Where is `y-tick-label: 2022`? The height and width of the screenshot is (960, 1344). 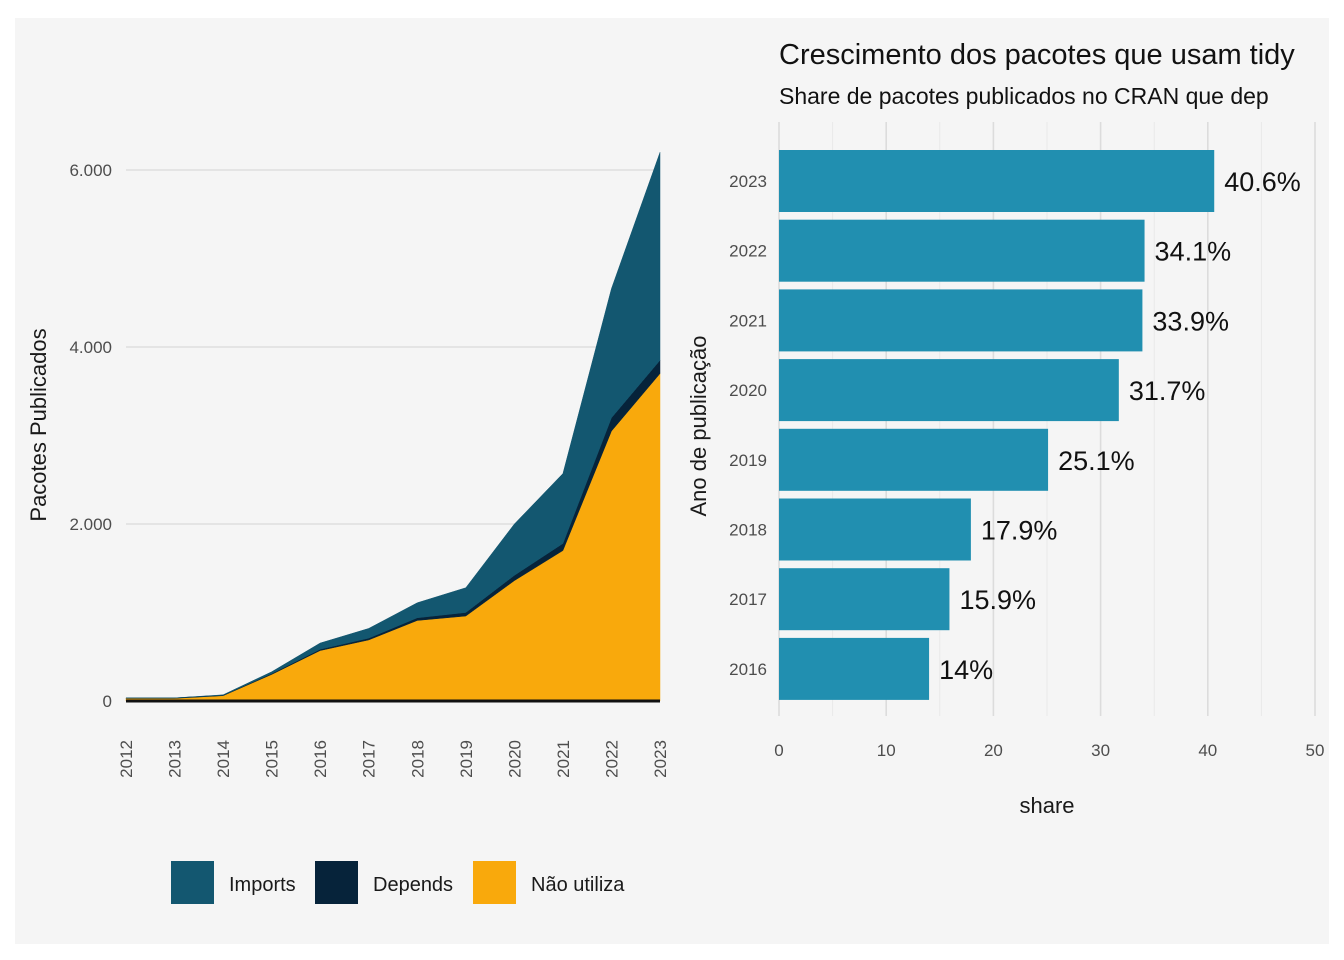
y-tick-label: 2022 is located at coordinates (748, 251).